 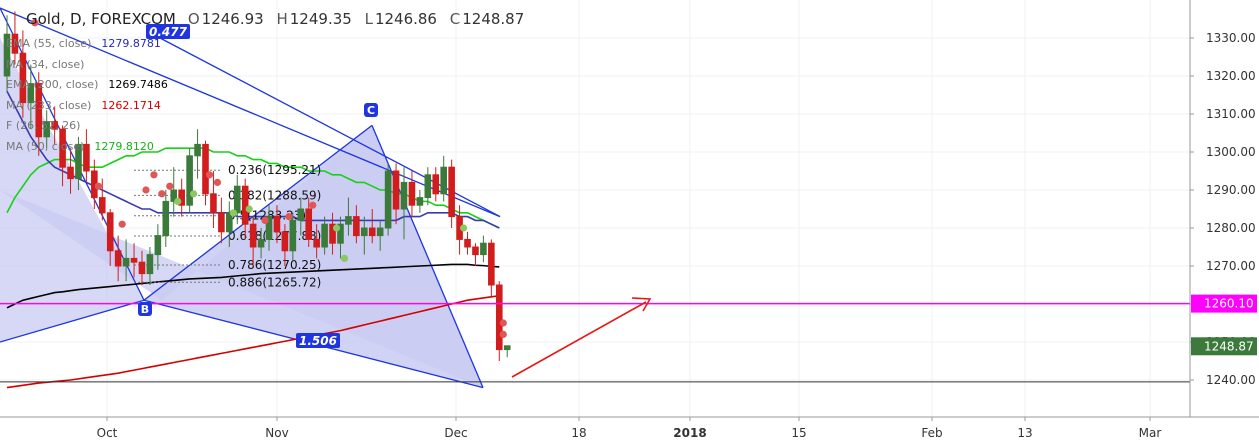 I want to click on legend-label: F (26, 52, 26), so click(x=43, y=125).